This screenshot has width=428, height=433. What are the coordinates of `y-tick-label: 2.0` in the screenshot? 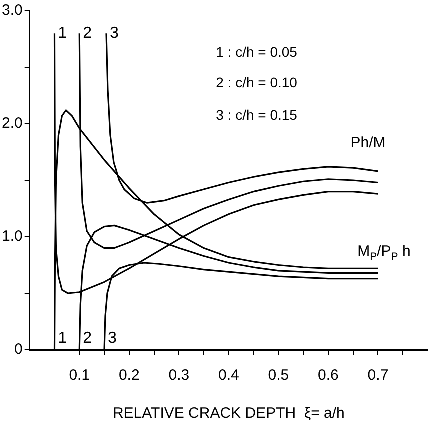 It's located at (12, 123).